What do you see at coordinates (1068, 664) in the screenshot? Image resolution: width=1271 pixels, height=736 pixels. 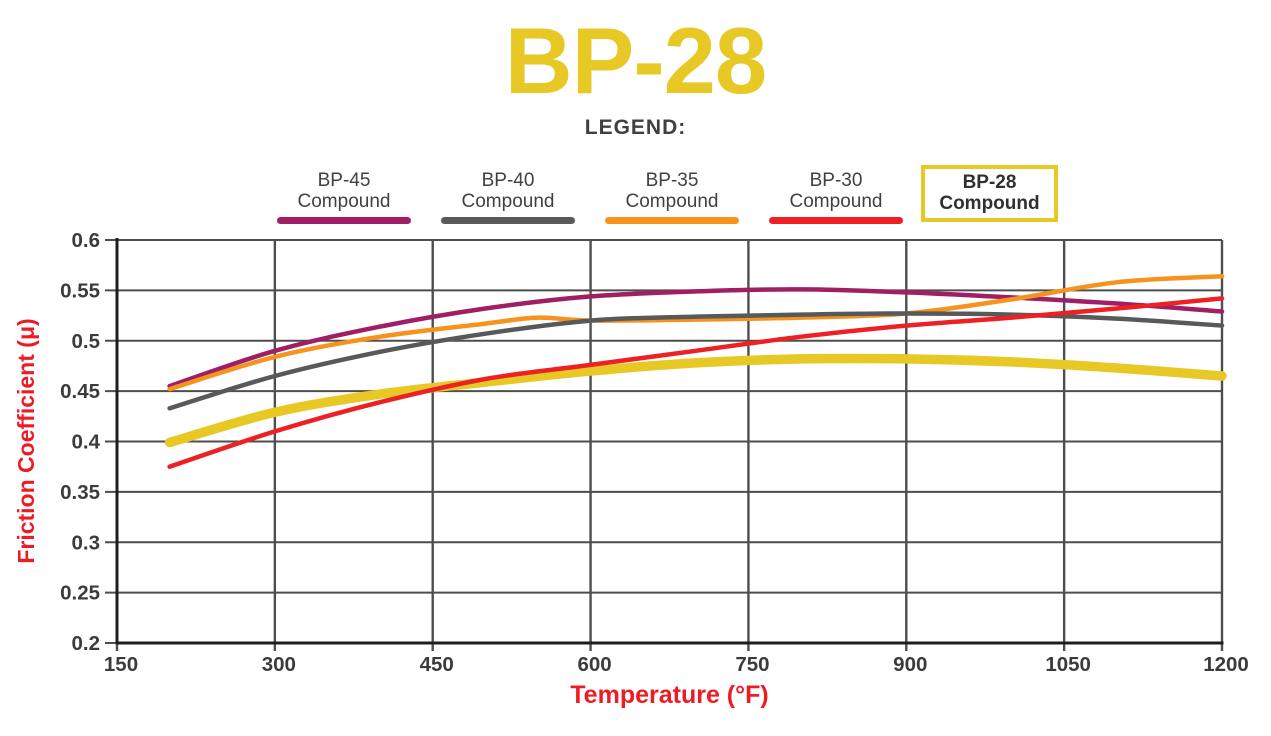 I see `x-tick-label: 1050` at bounding box center [1068, 664].